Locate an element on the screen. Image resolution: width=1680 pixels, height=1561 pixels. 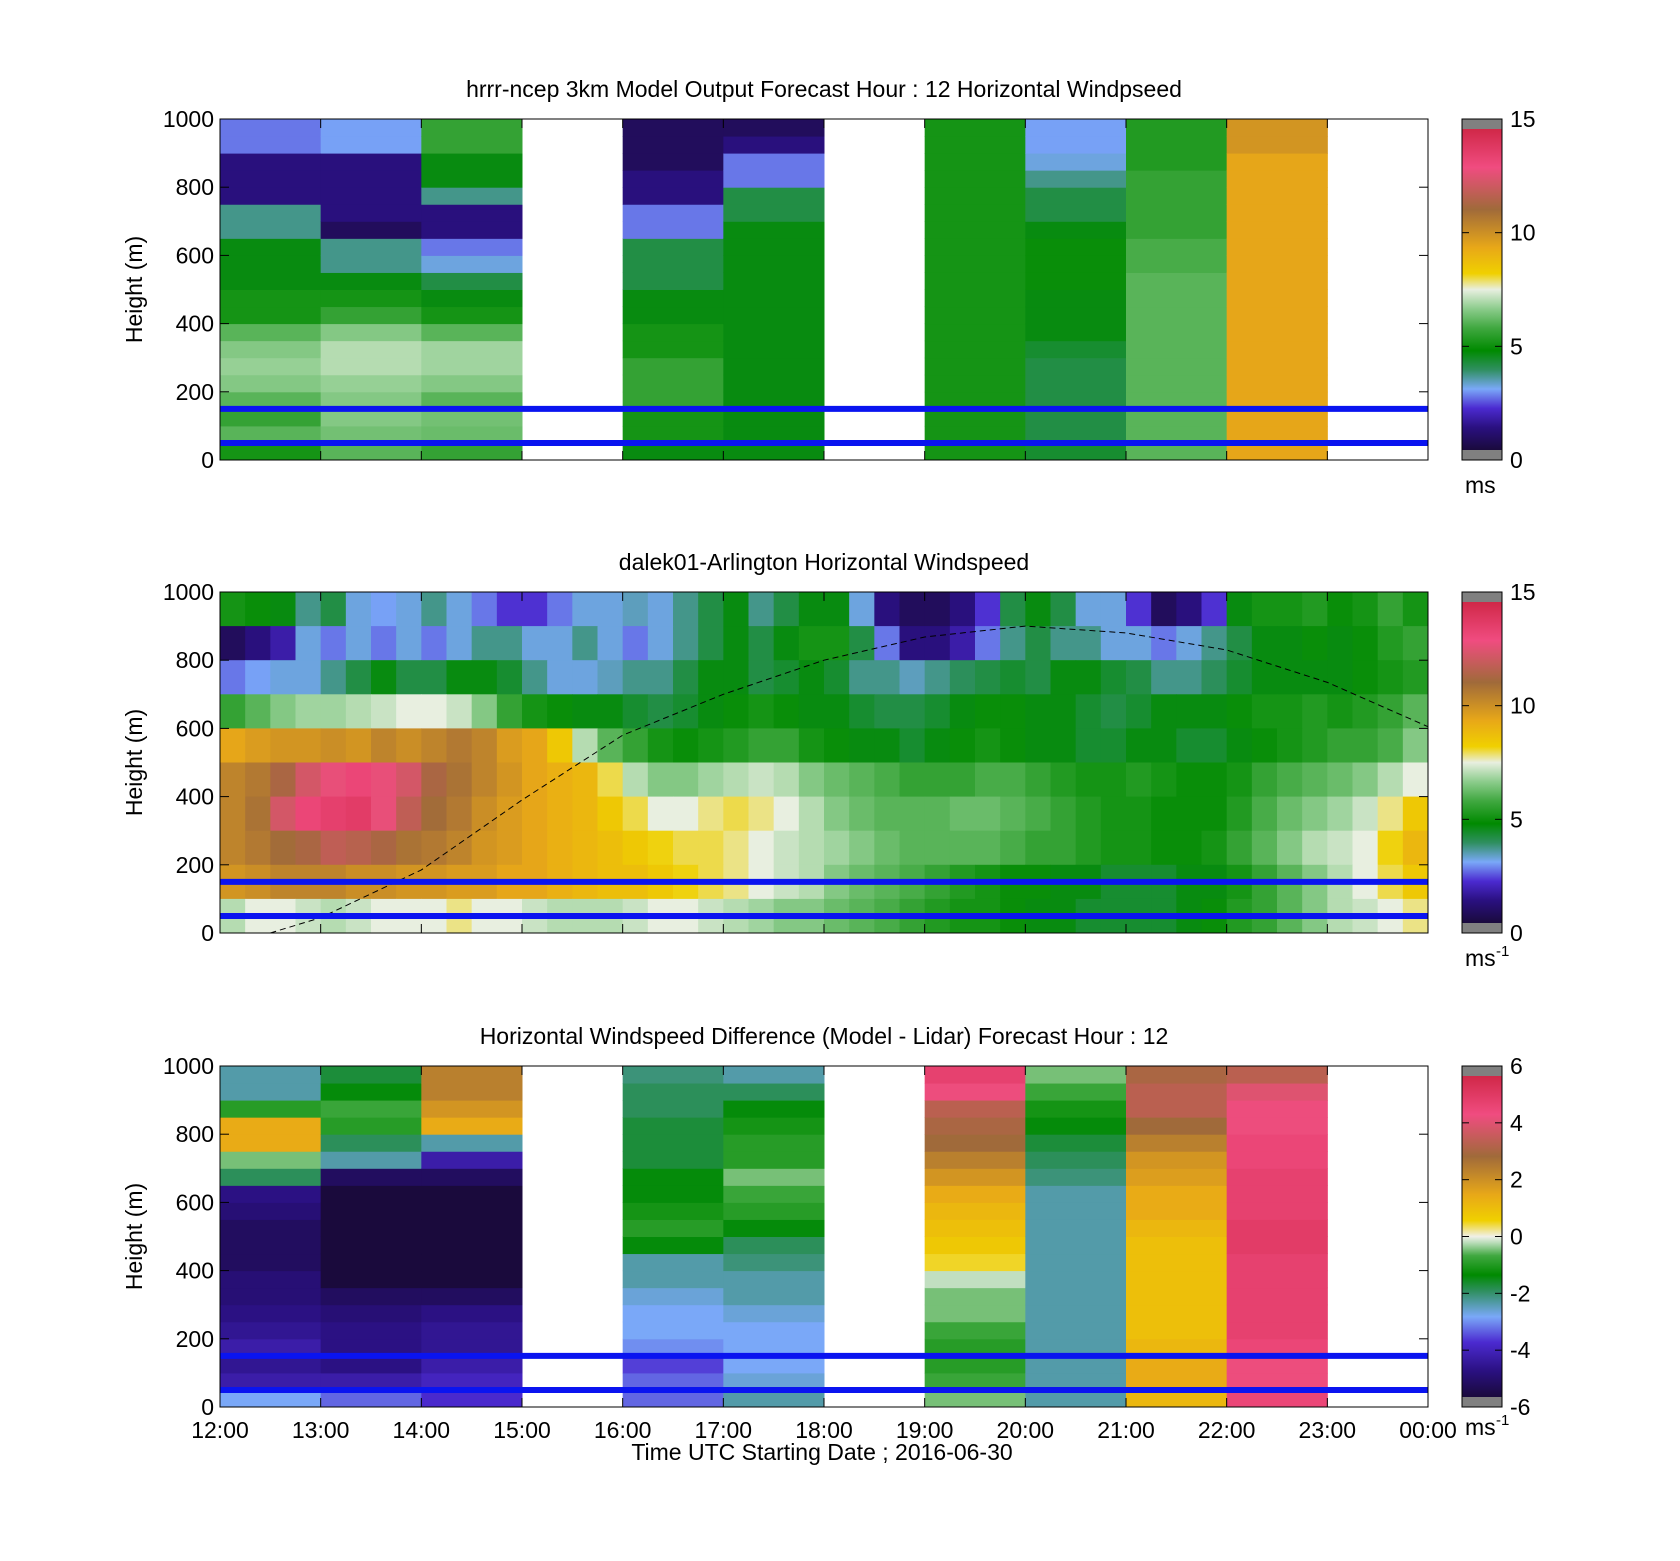
heatmap-cells is located at coordinates (774, 290).